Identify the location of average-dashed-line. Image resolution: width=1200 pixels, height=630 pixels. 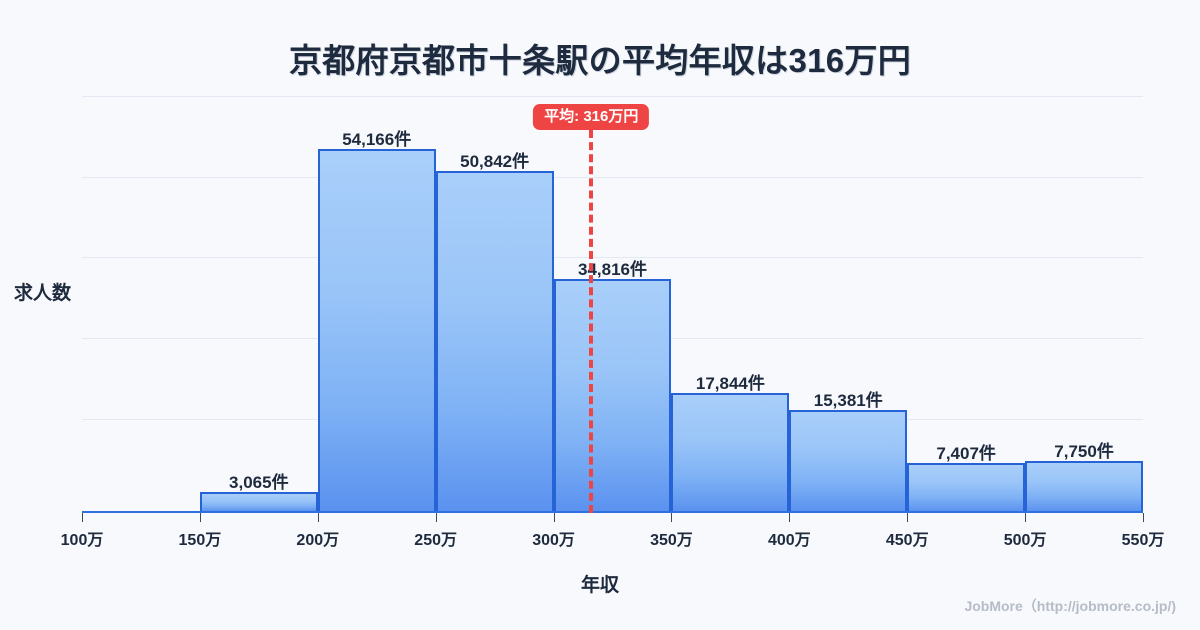
(591, 321).